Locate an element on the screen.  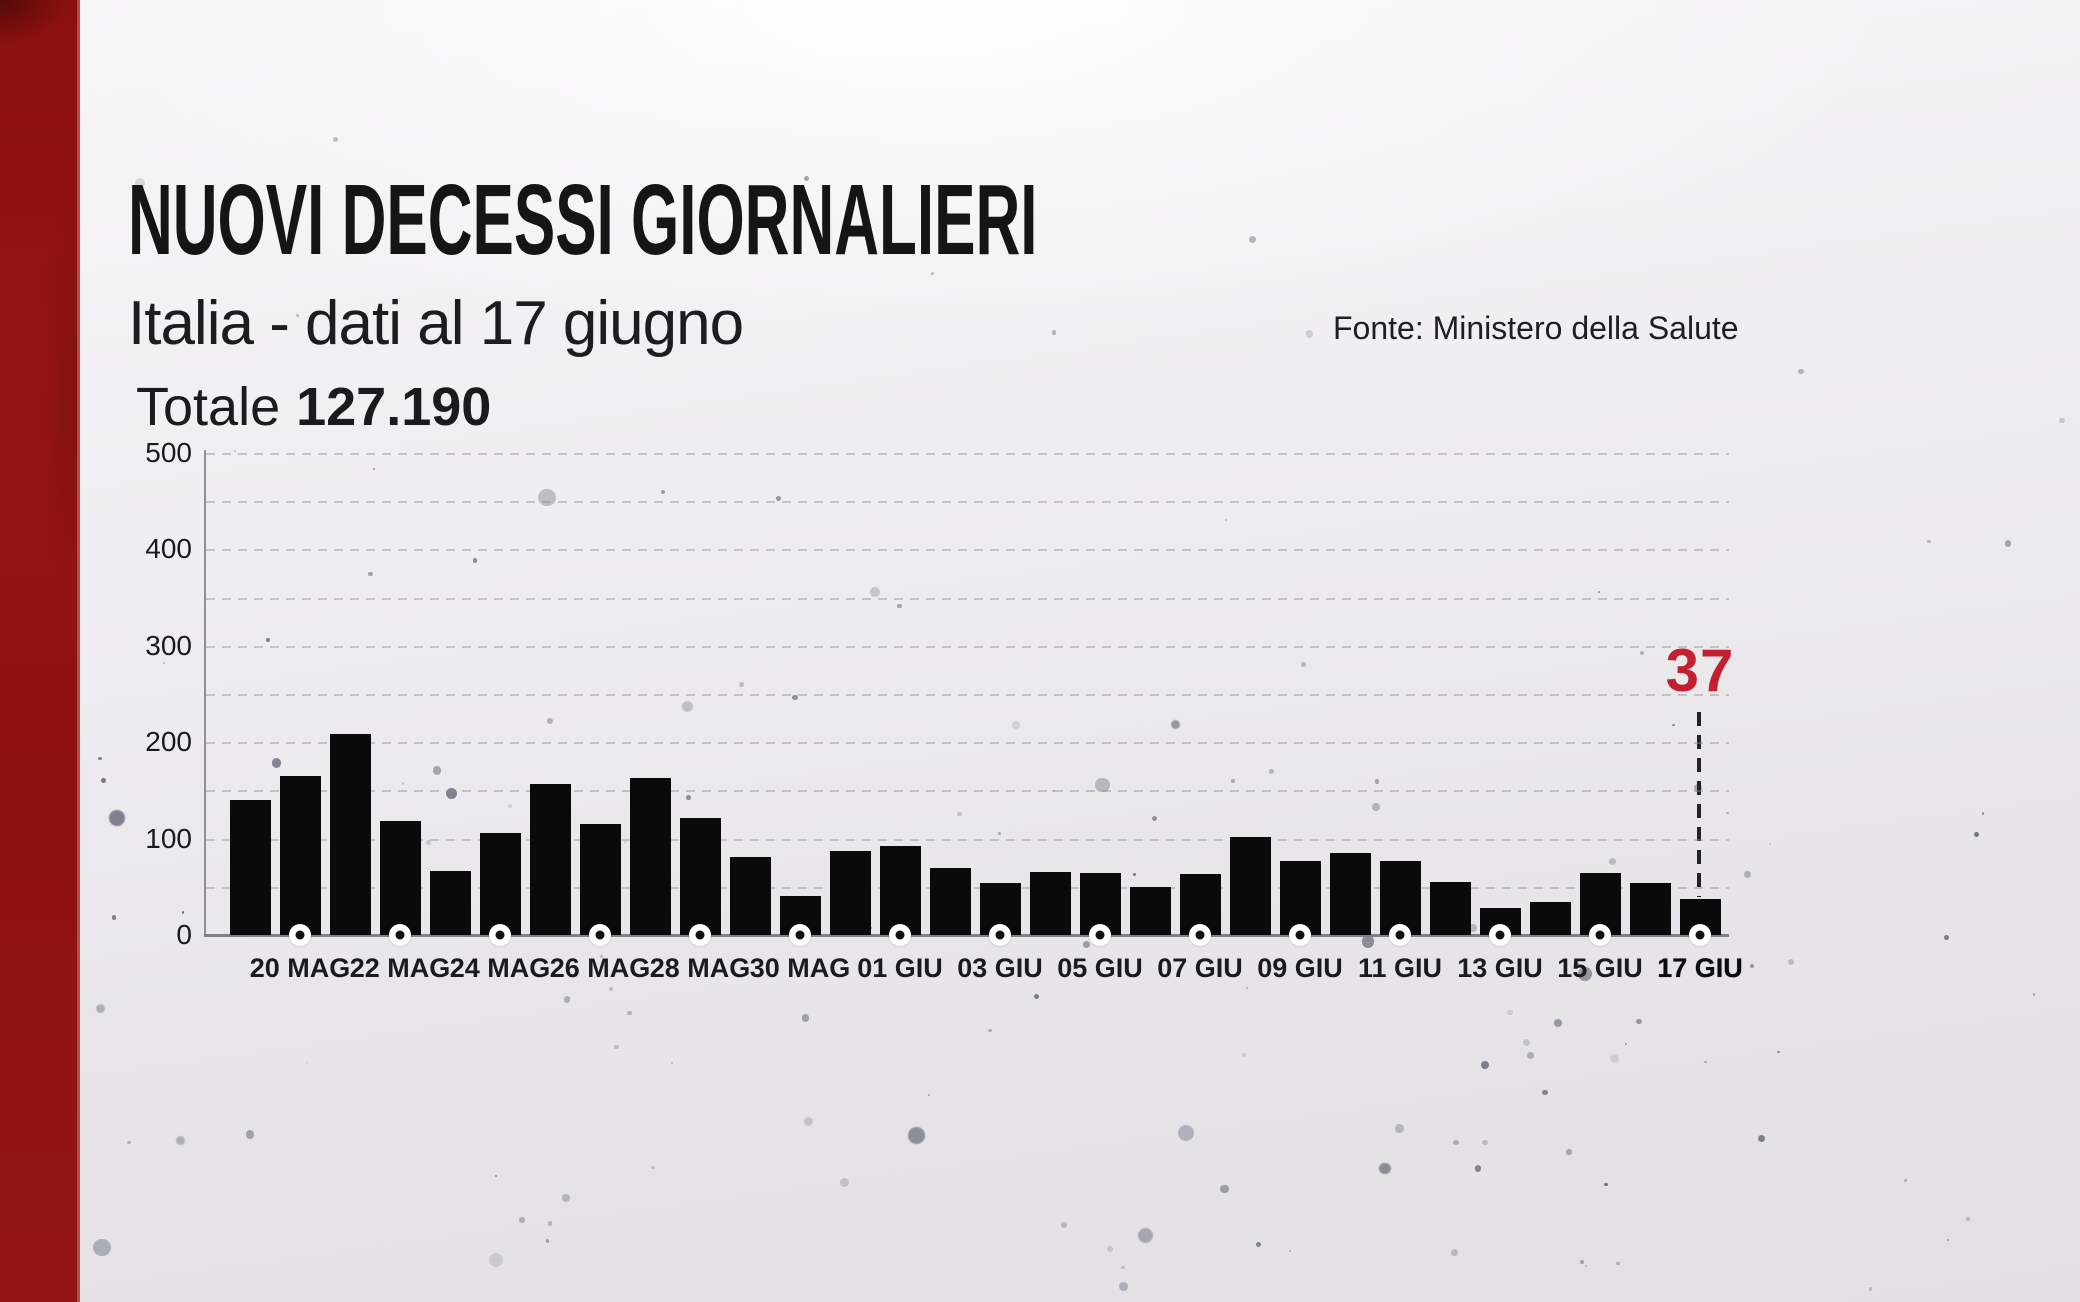
x-tick-label: 15 GIU is located at coordinates (1600, 968).